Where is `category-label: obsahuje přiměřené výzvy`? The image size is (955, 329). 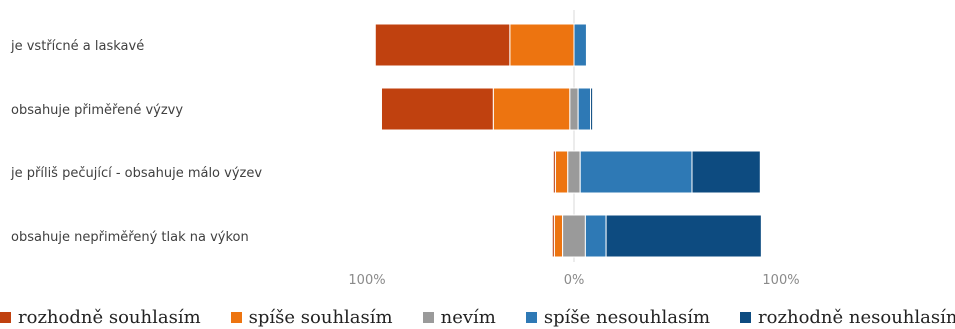
category-label: obsahuje přiměřené výzvy is located at coordinates (97, 110).